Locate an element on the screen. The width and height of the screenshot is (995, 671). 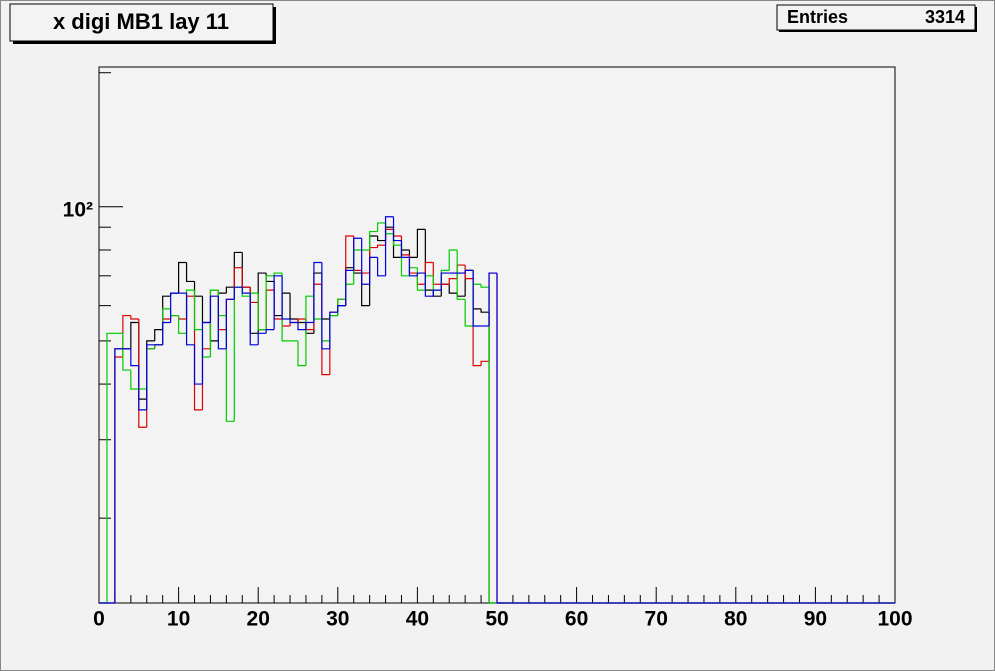
title-box is located at coordinates (141, 22).